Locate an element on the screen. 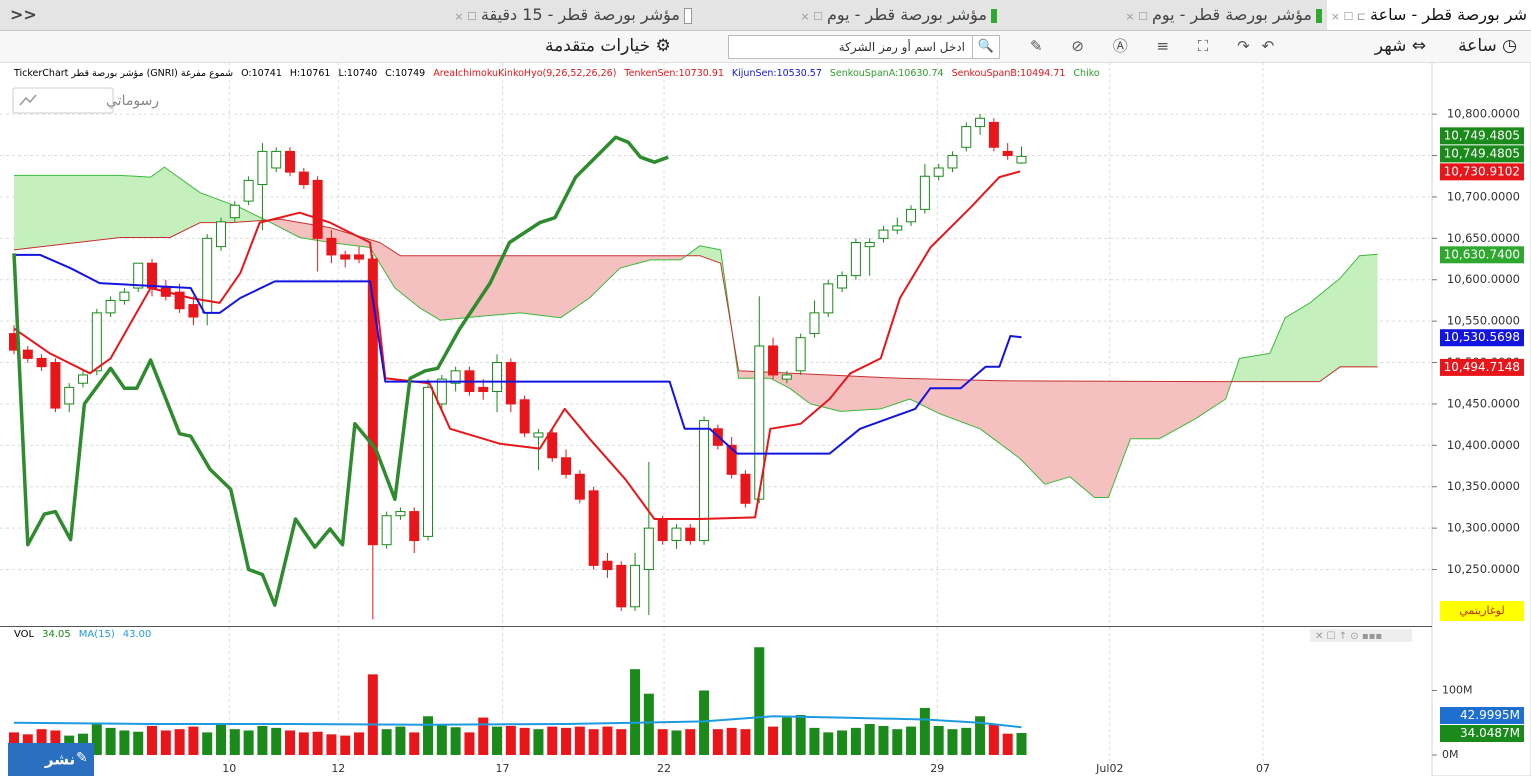 Image resolution: width=1531 pixels, height=776 pixels. tab: شر بورصة قطر - ساعة× ☐ ⊏ is located at coordinates (1429, 15).